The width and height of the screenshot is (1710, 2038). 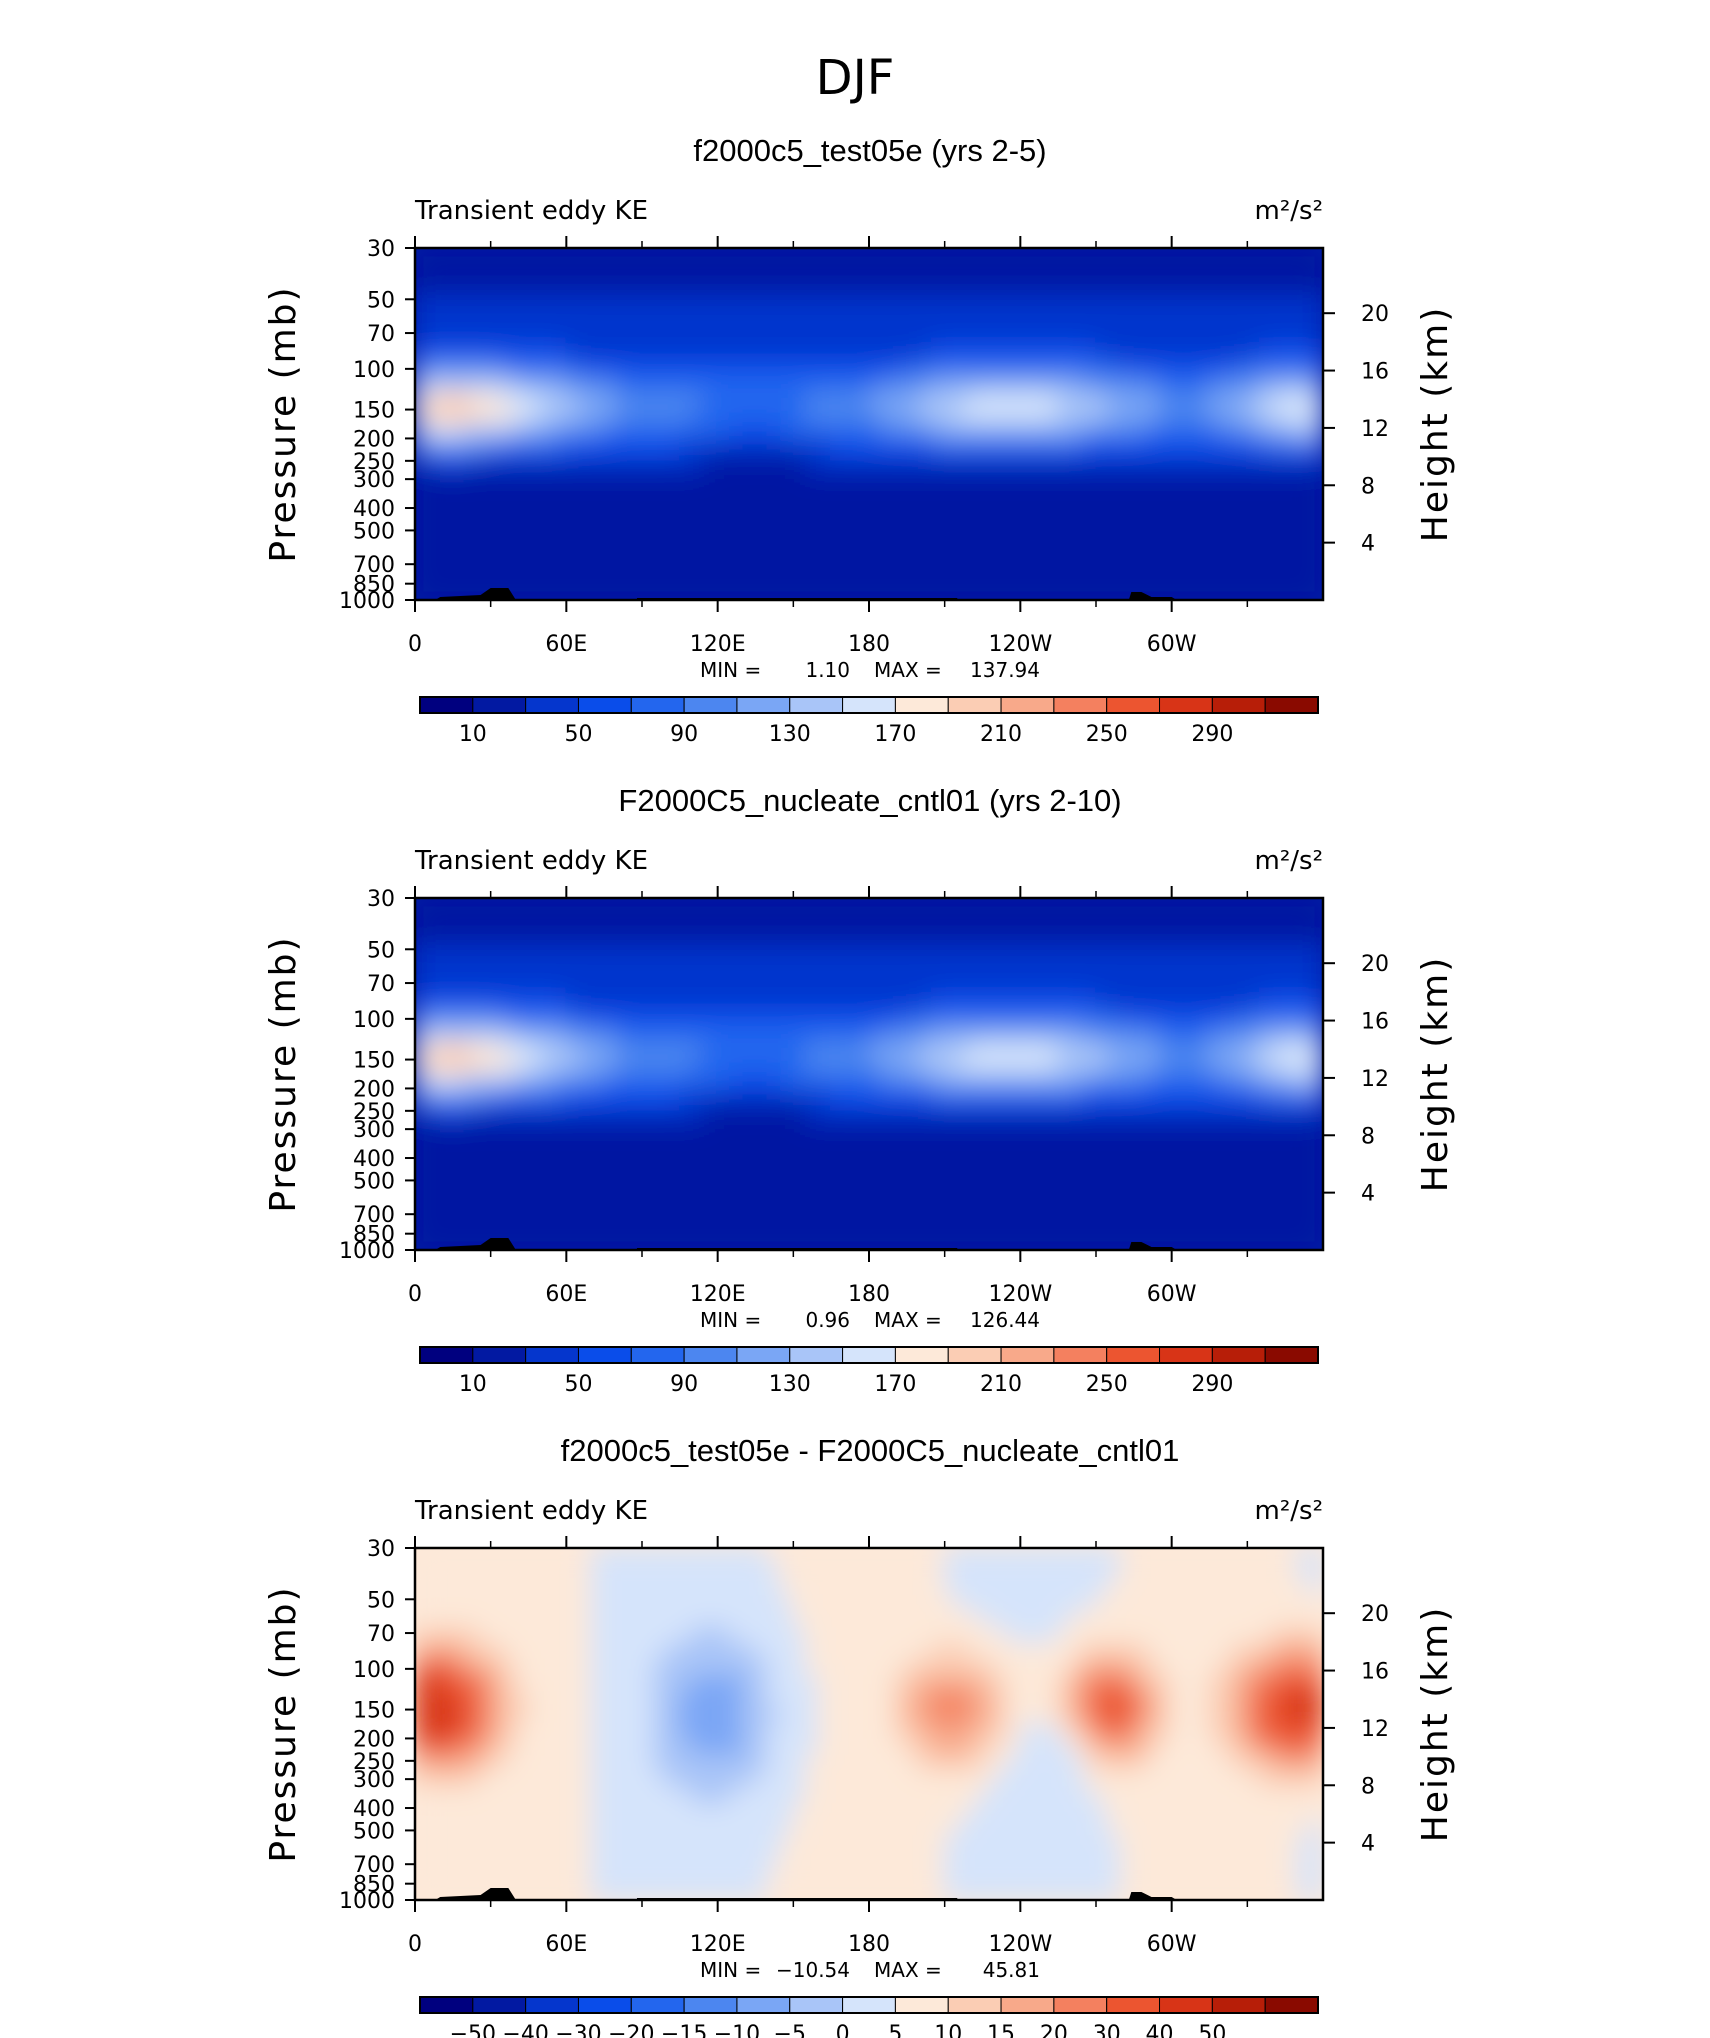 I want to click on y-tick-label: 1000, so click(x=367, y=1901).